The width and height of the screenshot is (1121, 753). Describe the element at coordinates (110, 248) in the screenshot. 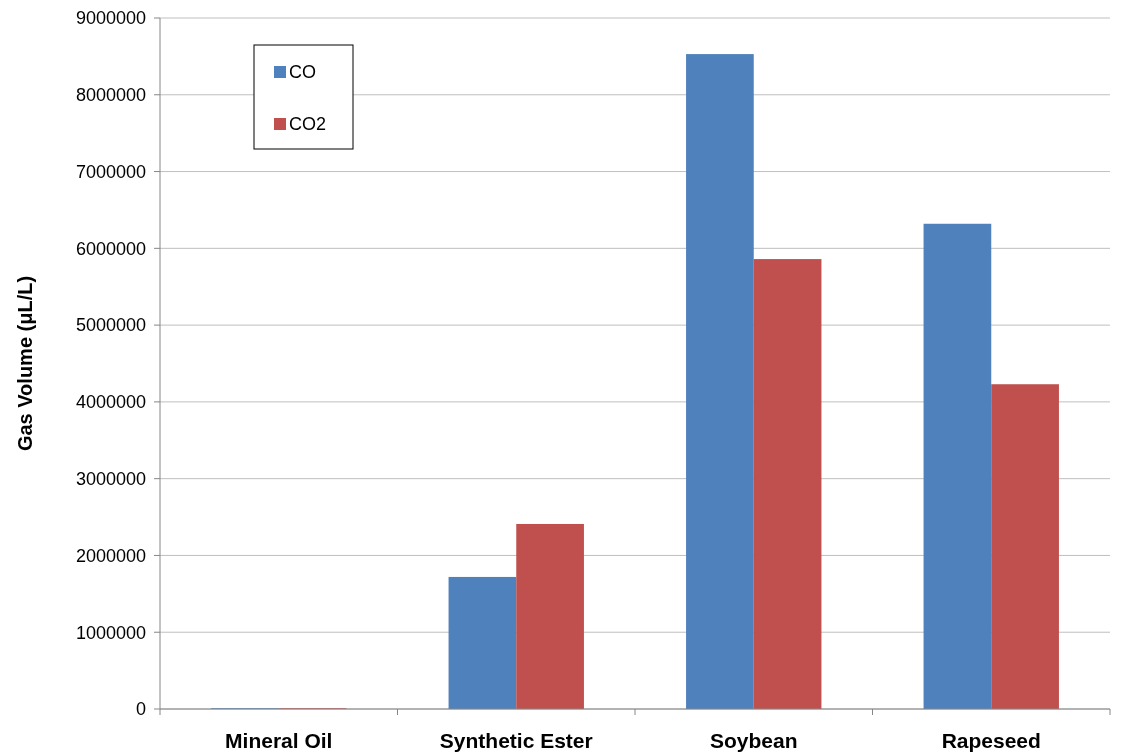

I see `y-tick-label: 6000000` at that location.